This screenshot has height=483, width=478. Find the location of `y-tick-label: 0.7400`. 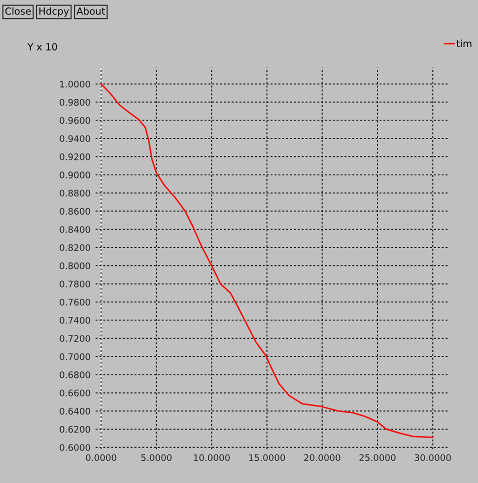

y-tick-label: 0.7400 is located at coordinates (75, 320).